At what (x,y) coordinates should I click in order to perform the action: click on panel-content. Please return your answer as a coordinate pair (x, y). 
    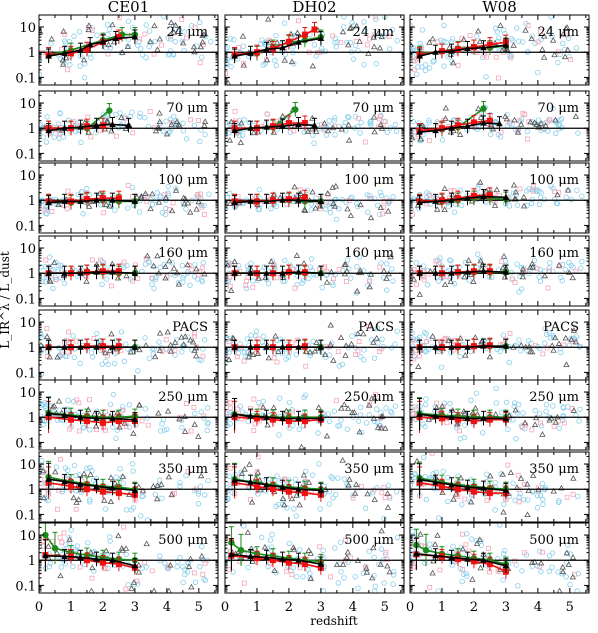
    Looking at the image, I should click on (314, 202).